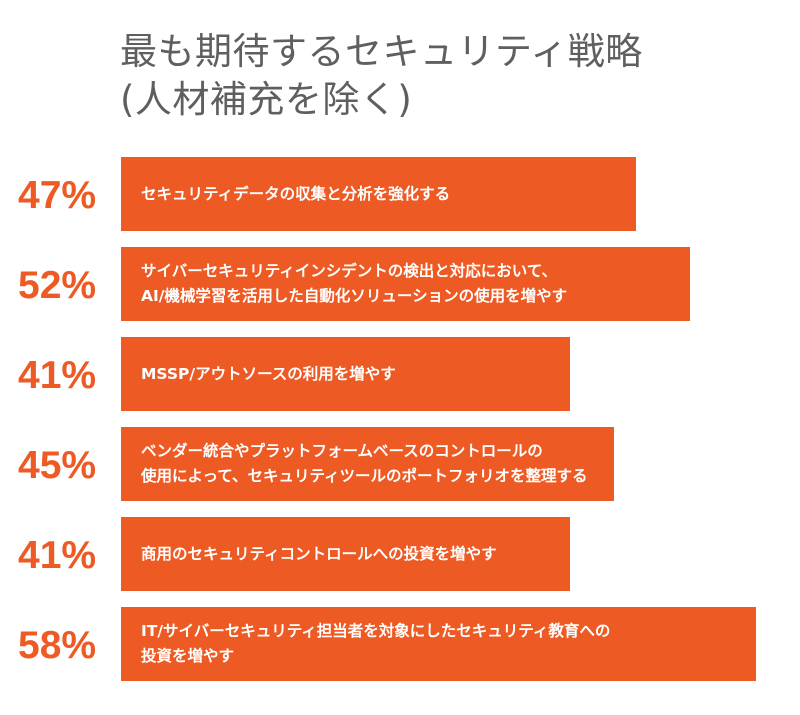 This screenshot has height=715, width=800. I want to click on chart-title: 最も期待するセキュリティ戦略 (人材補充を除く), so click(440, 76).